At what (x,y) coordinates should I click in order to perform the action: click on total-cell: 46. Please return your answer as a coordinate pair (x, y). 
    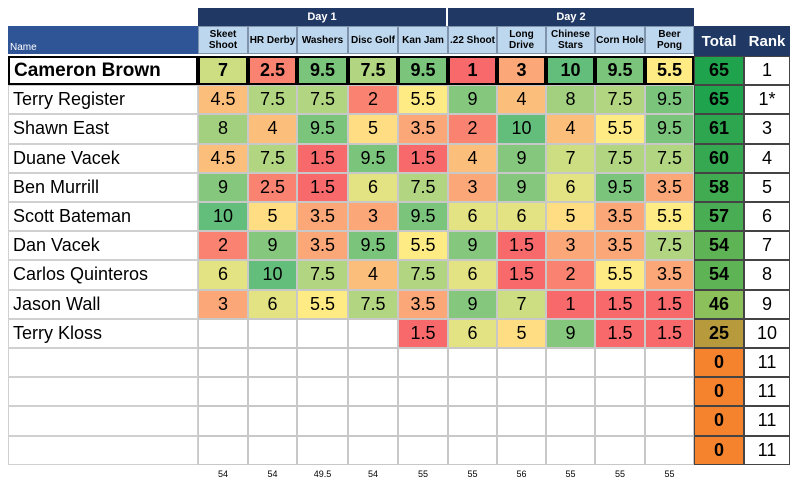
    Looking at the image, I should click on (719, 304).